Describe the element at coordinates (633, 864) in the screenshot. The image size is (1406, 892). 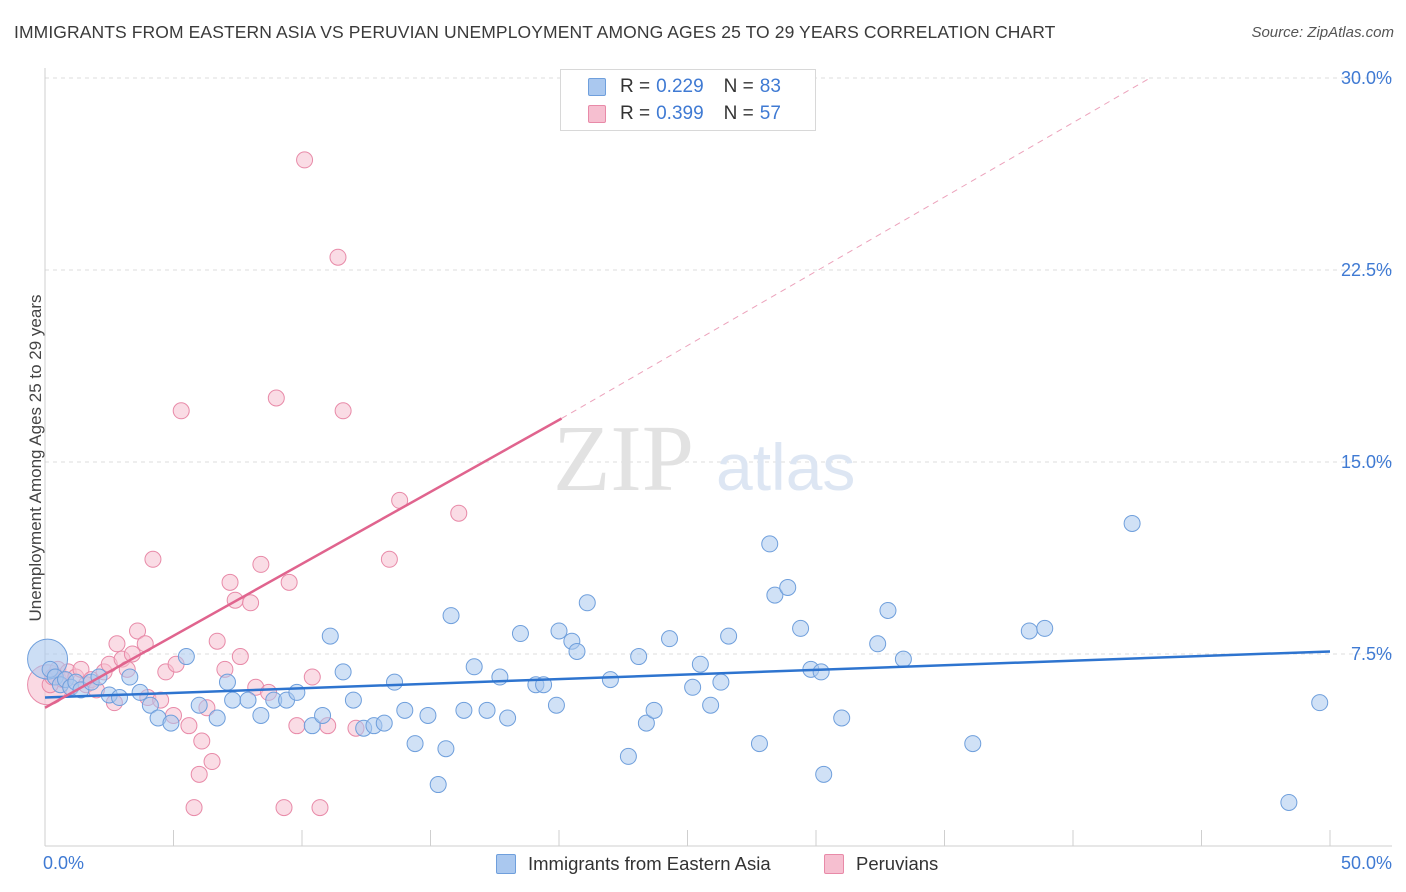
I see `bottom-legend-item-blue: Immigrants from Eastern Asia` at that location.